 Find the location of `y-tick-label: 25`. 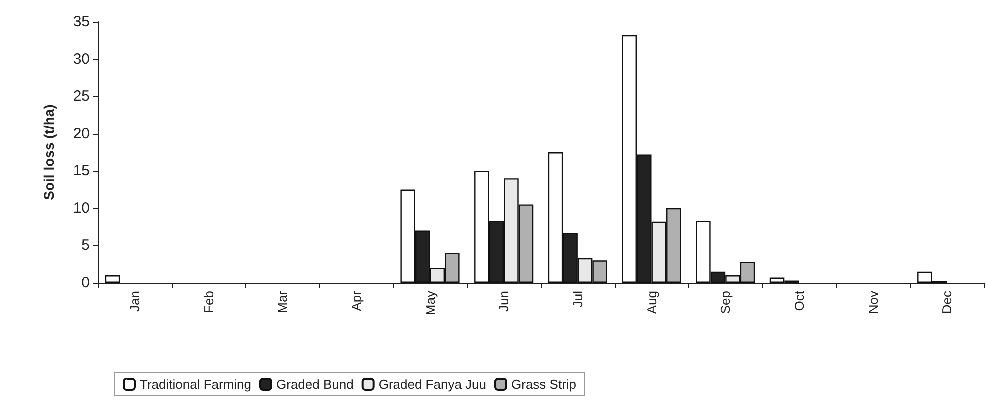

y-tick-label: 25 is located at coordinates (81, 97).